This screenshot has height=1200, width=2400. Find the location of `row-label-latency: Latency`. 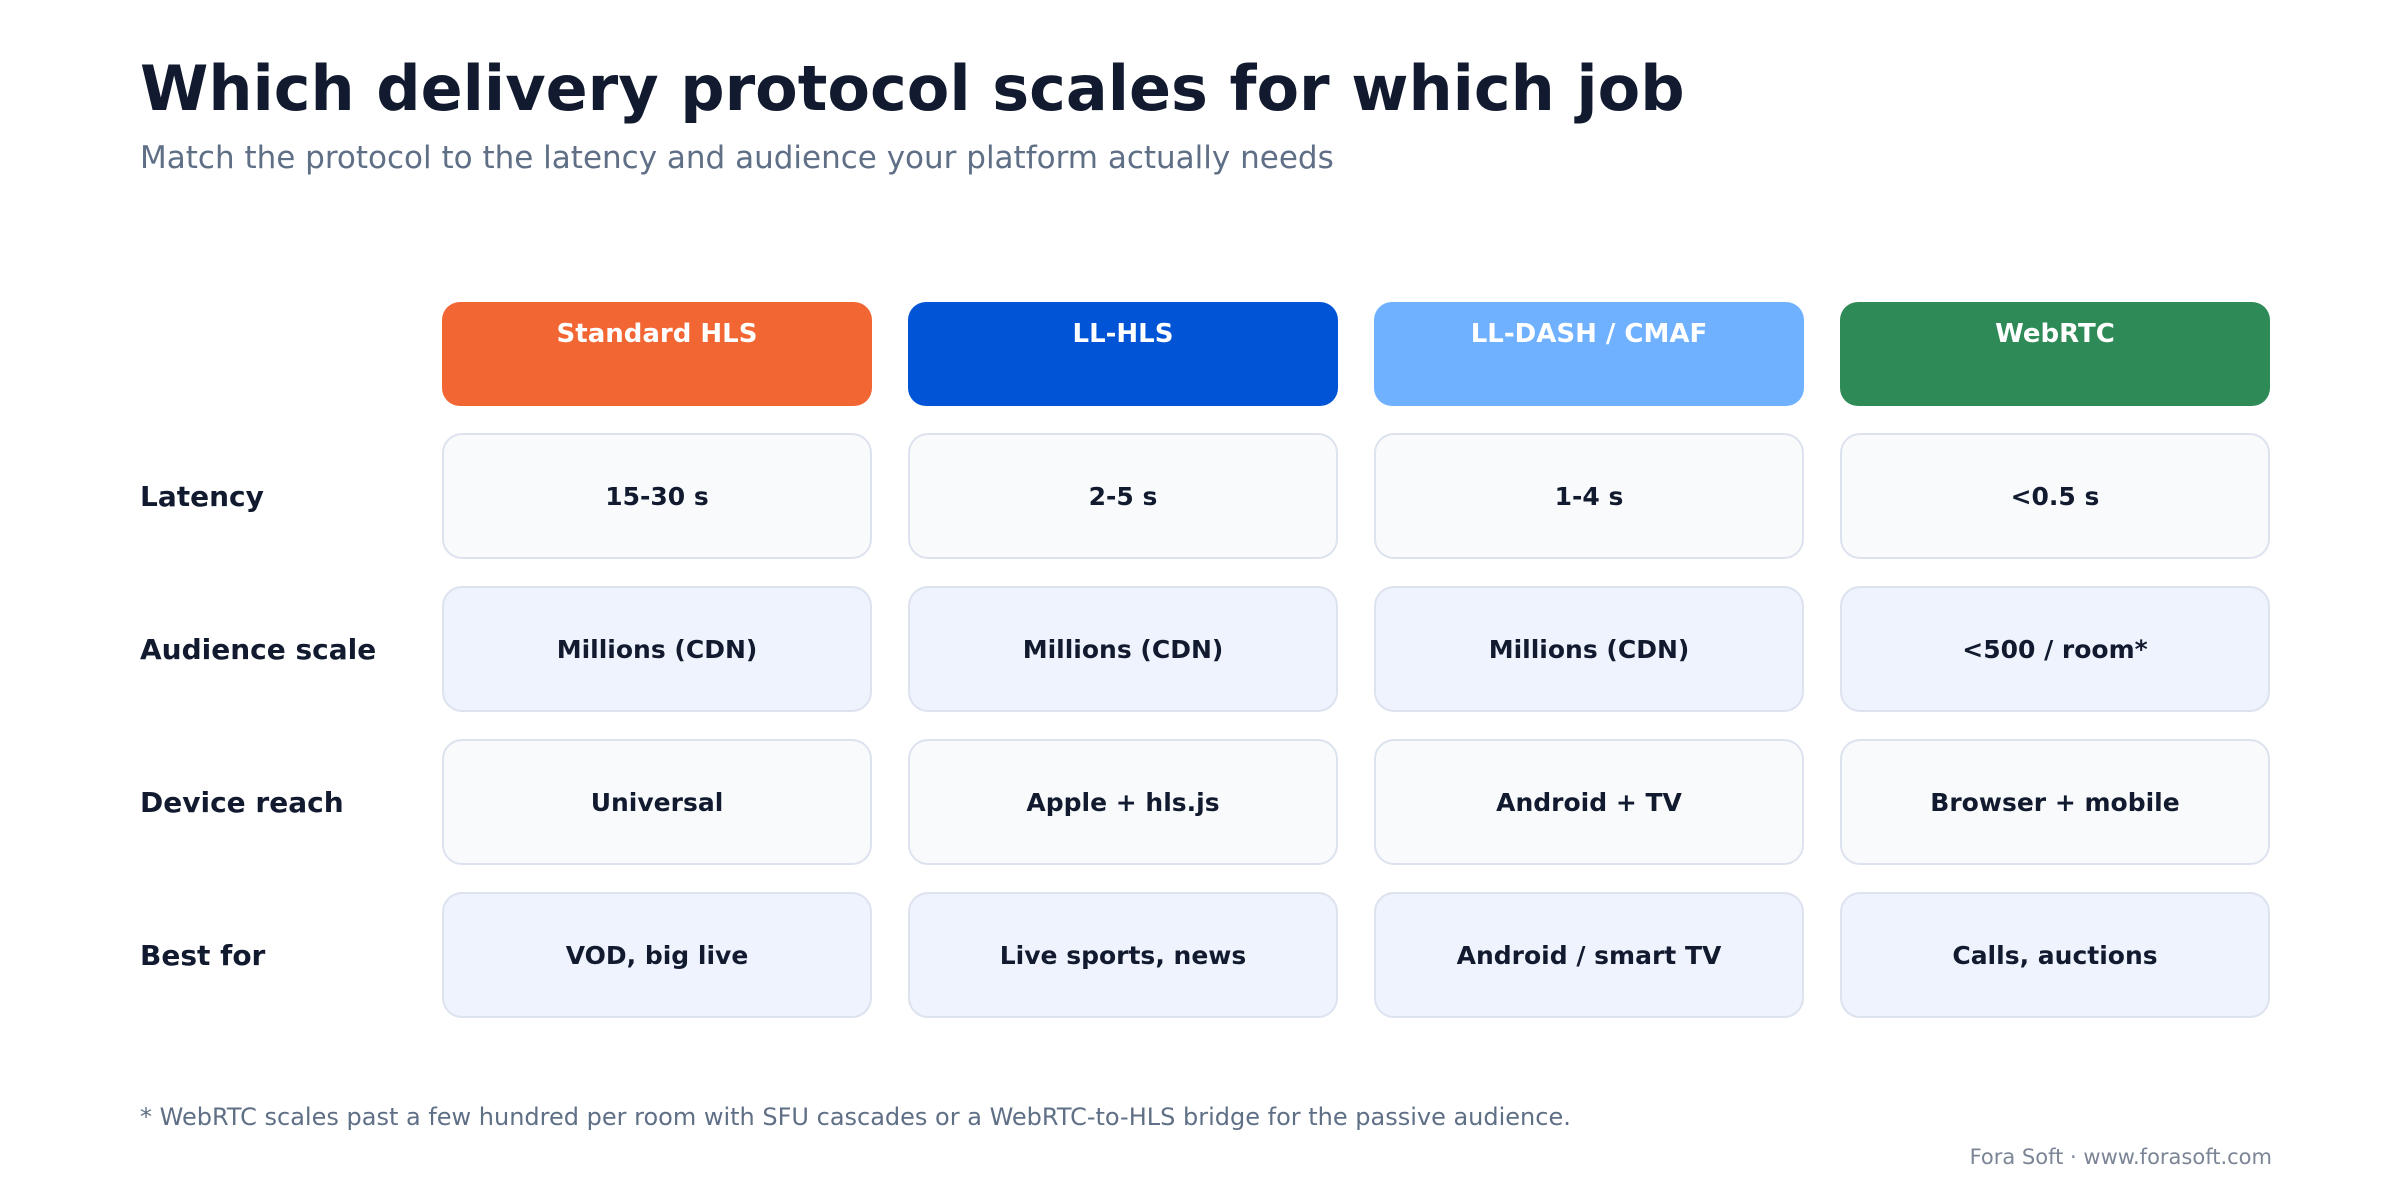

row-label-latency: Latency is located at coordinates (202, 496).